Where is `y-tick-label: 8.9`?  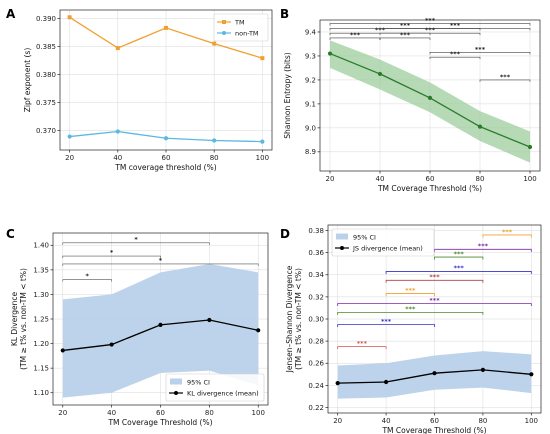
y-tick-label: 8.9 is located at coordinates (310, 152).